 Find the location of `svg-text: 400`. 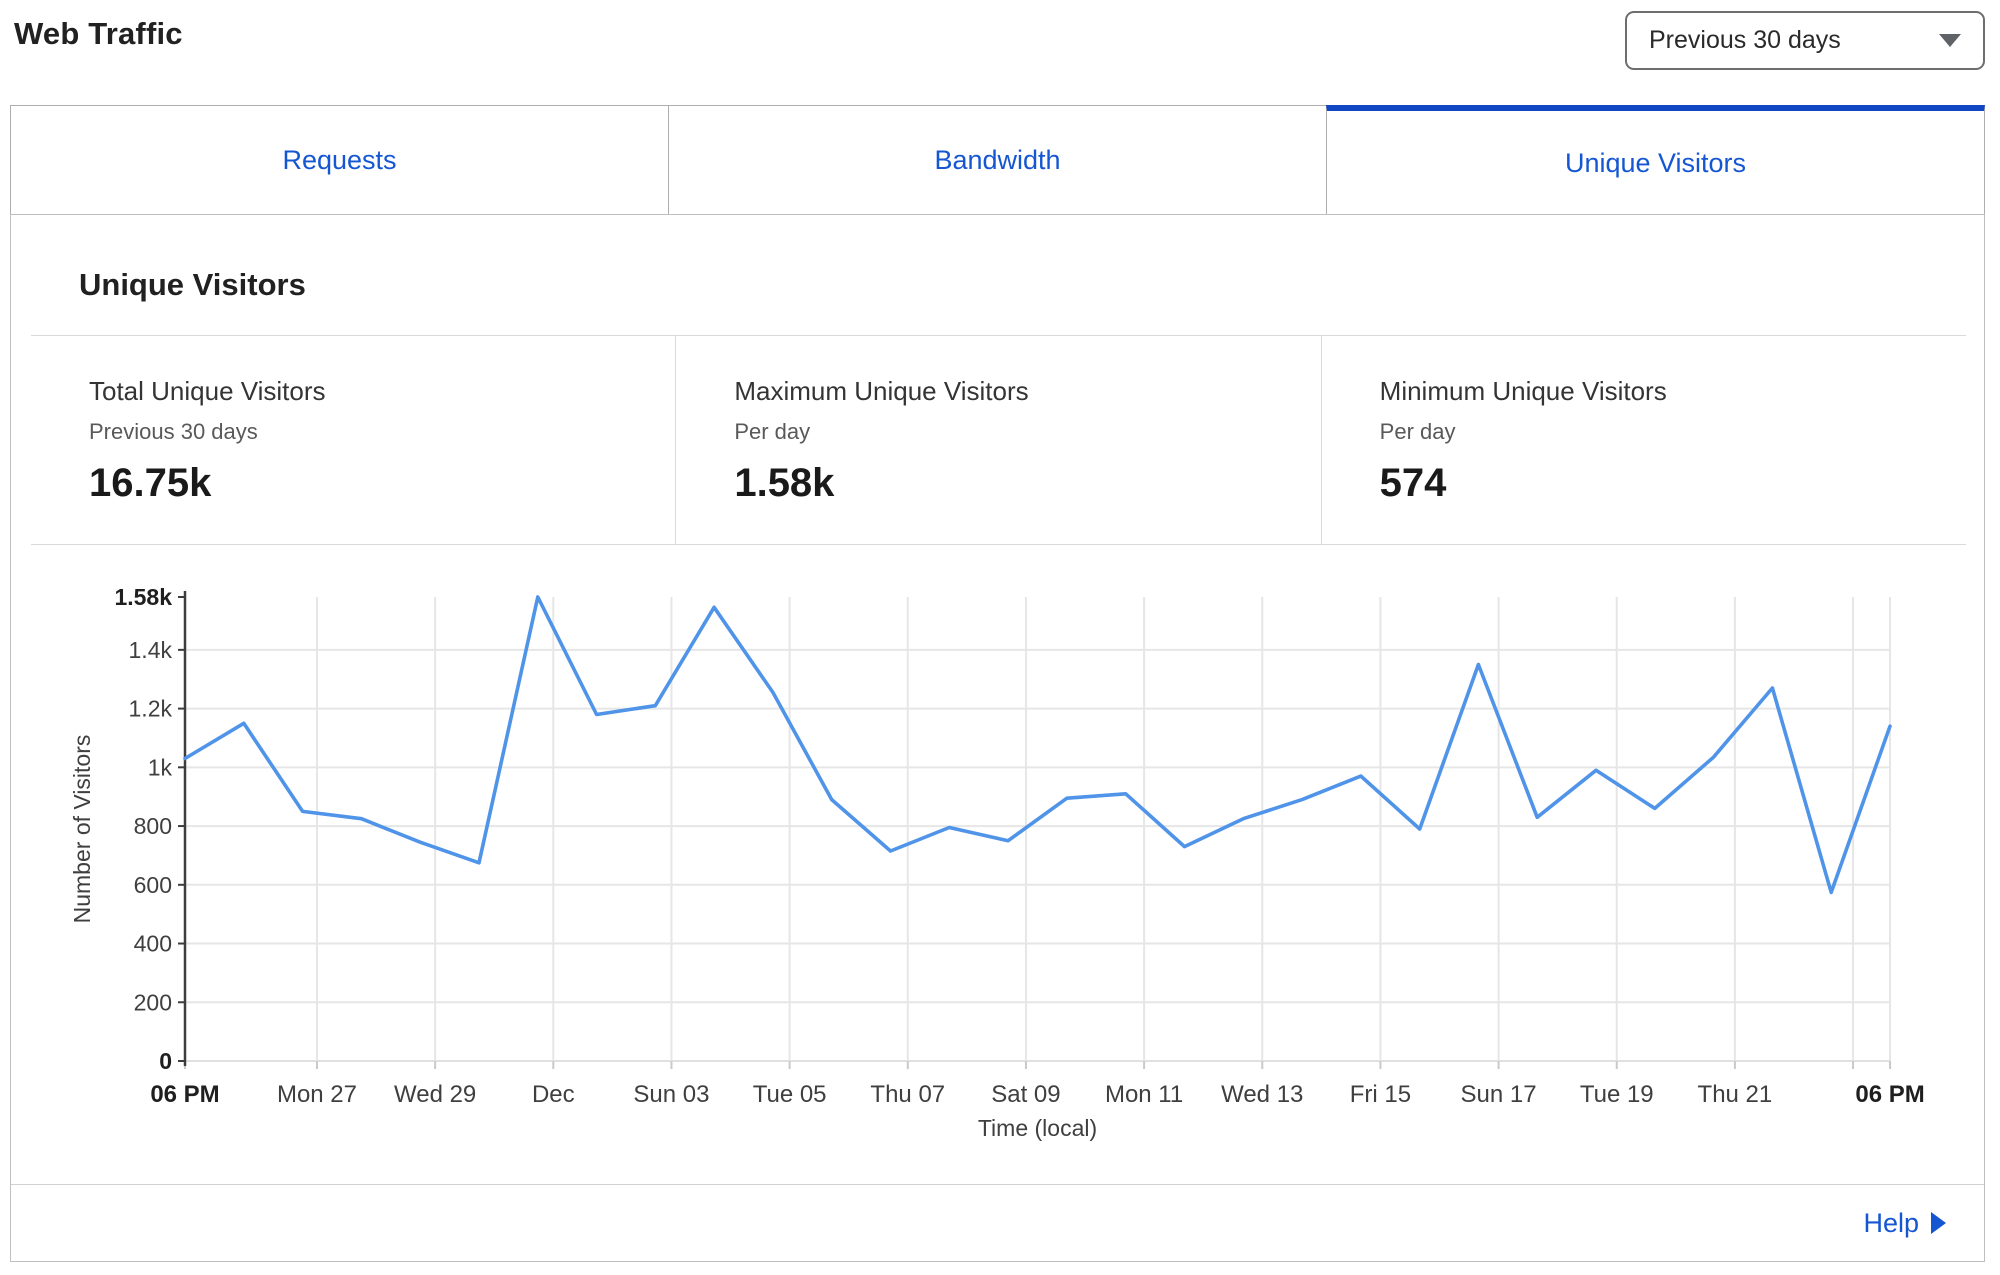

svg-text: 400 is located at coordinates (153, 944).